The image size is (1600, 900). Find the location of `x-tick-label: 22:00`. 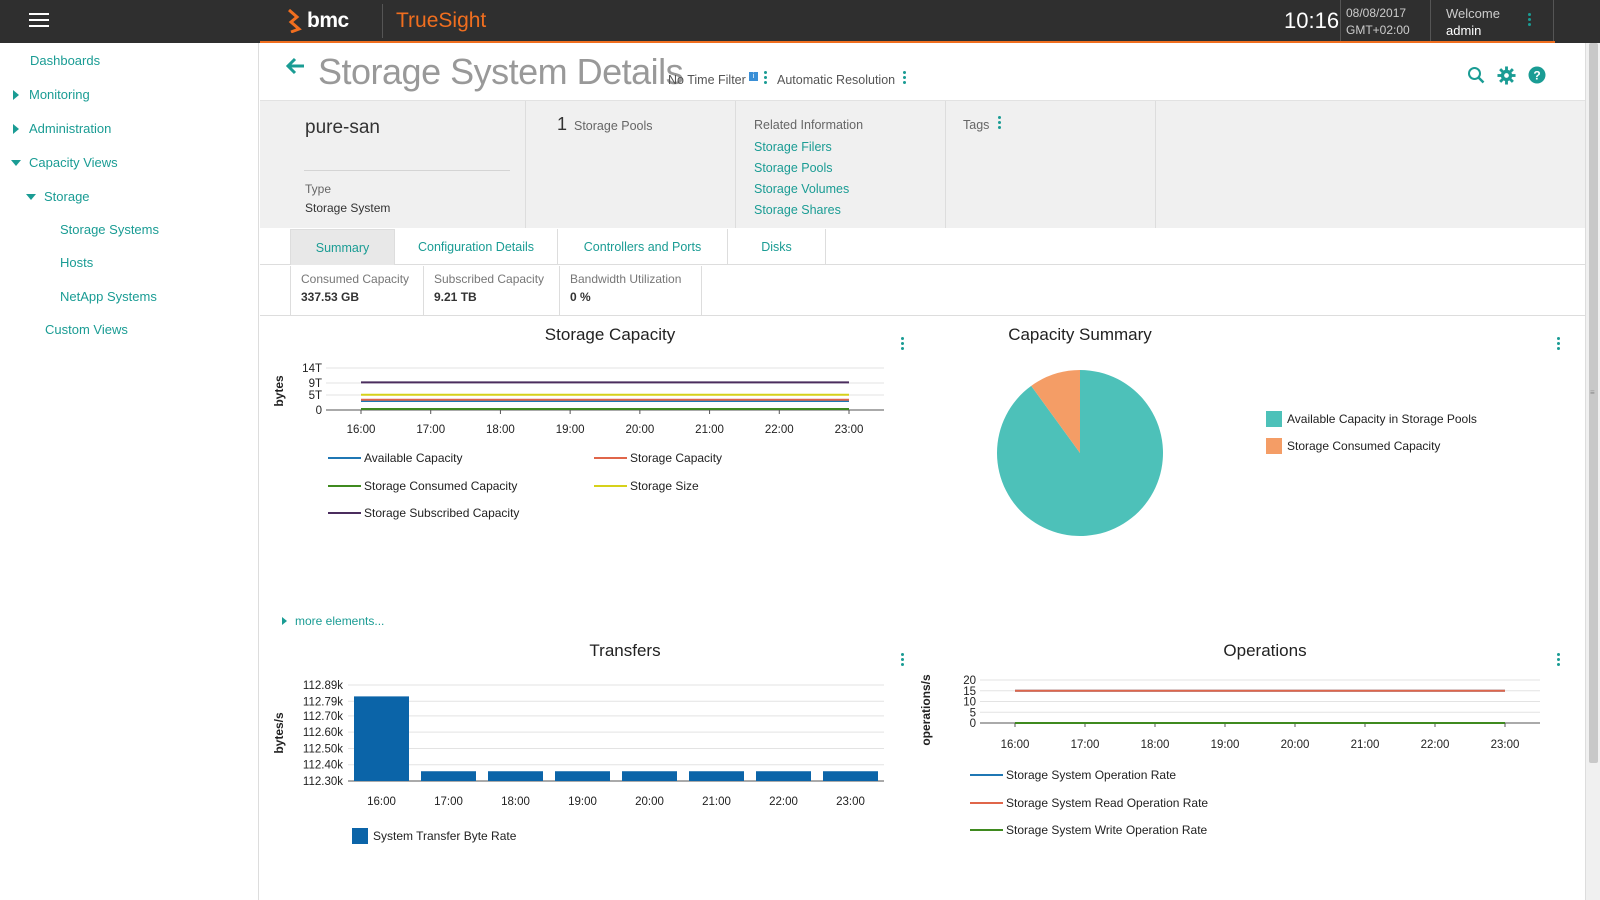

x-tick-label: 22:00 is located at coordinates (779, 430).